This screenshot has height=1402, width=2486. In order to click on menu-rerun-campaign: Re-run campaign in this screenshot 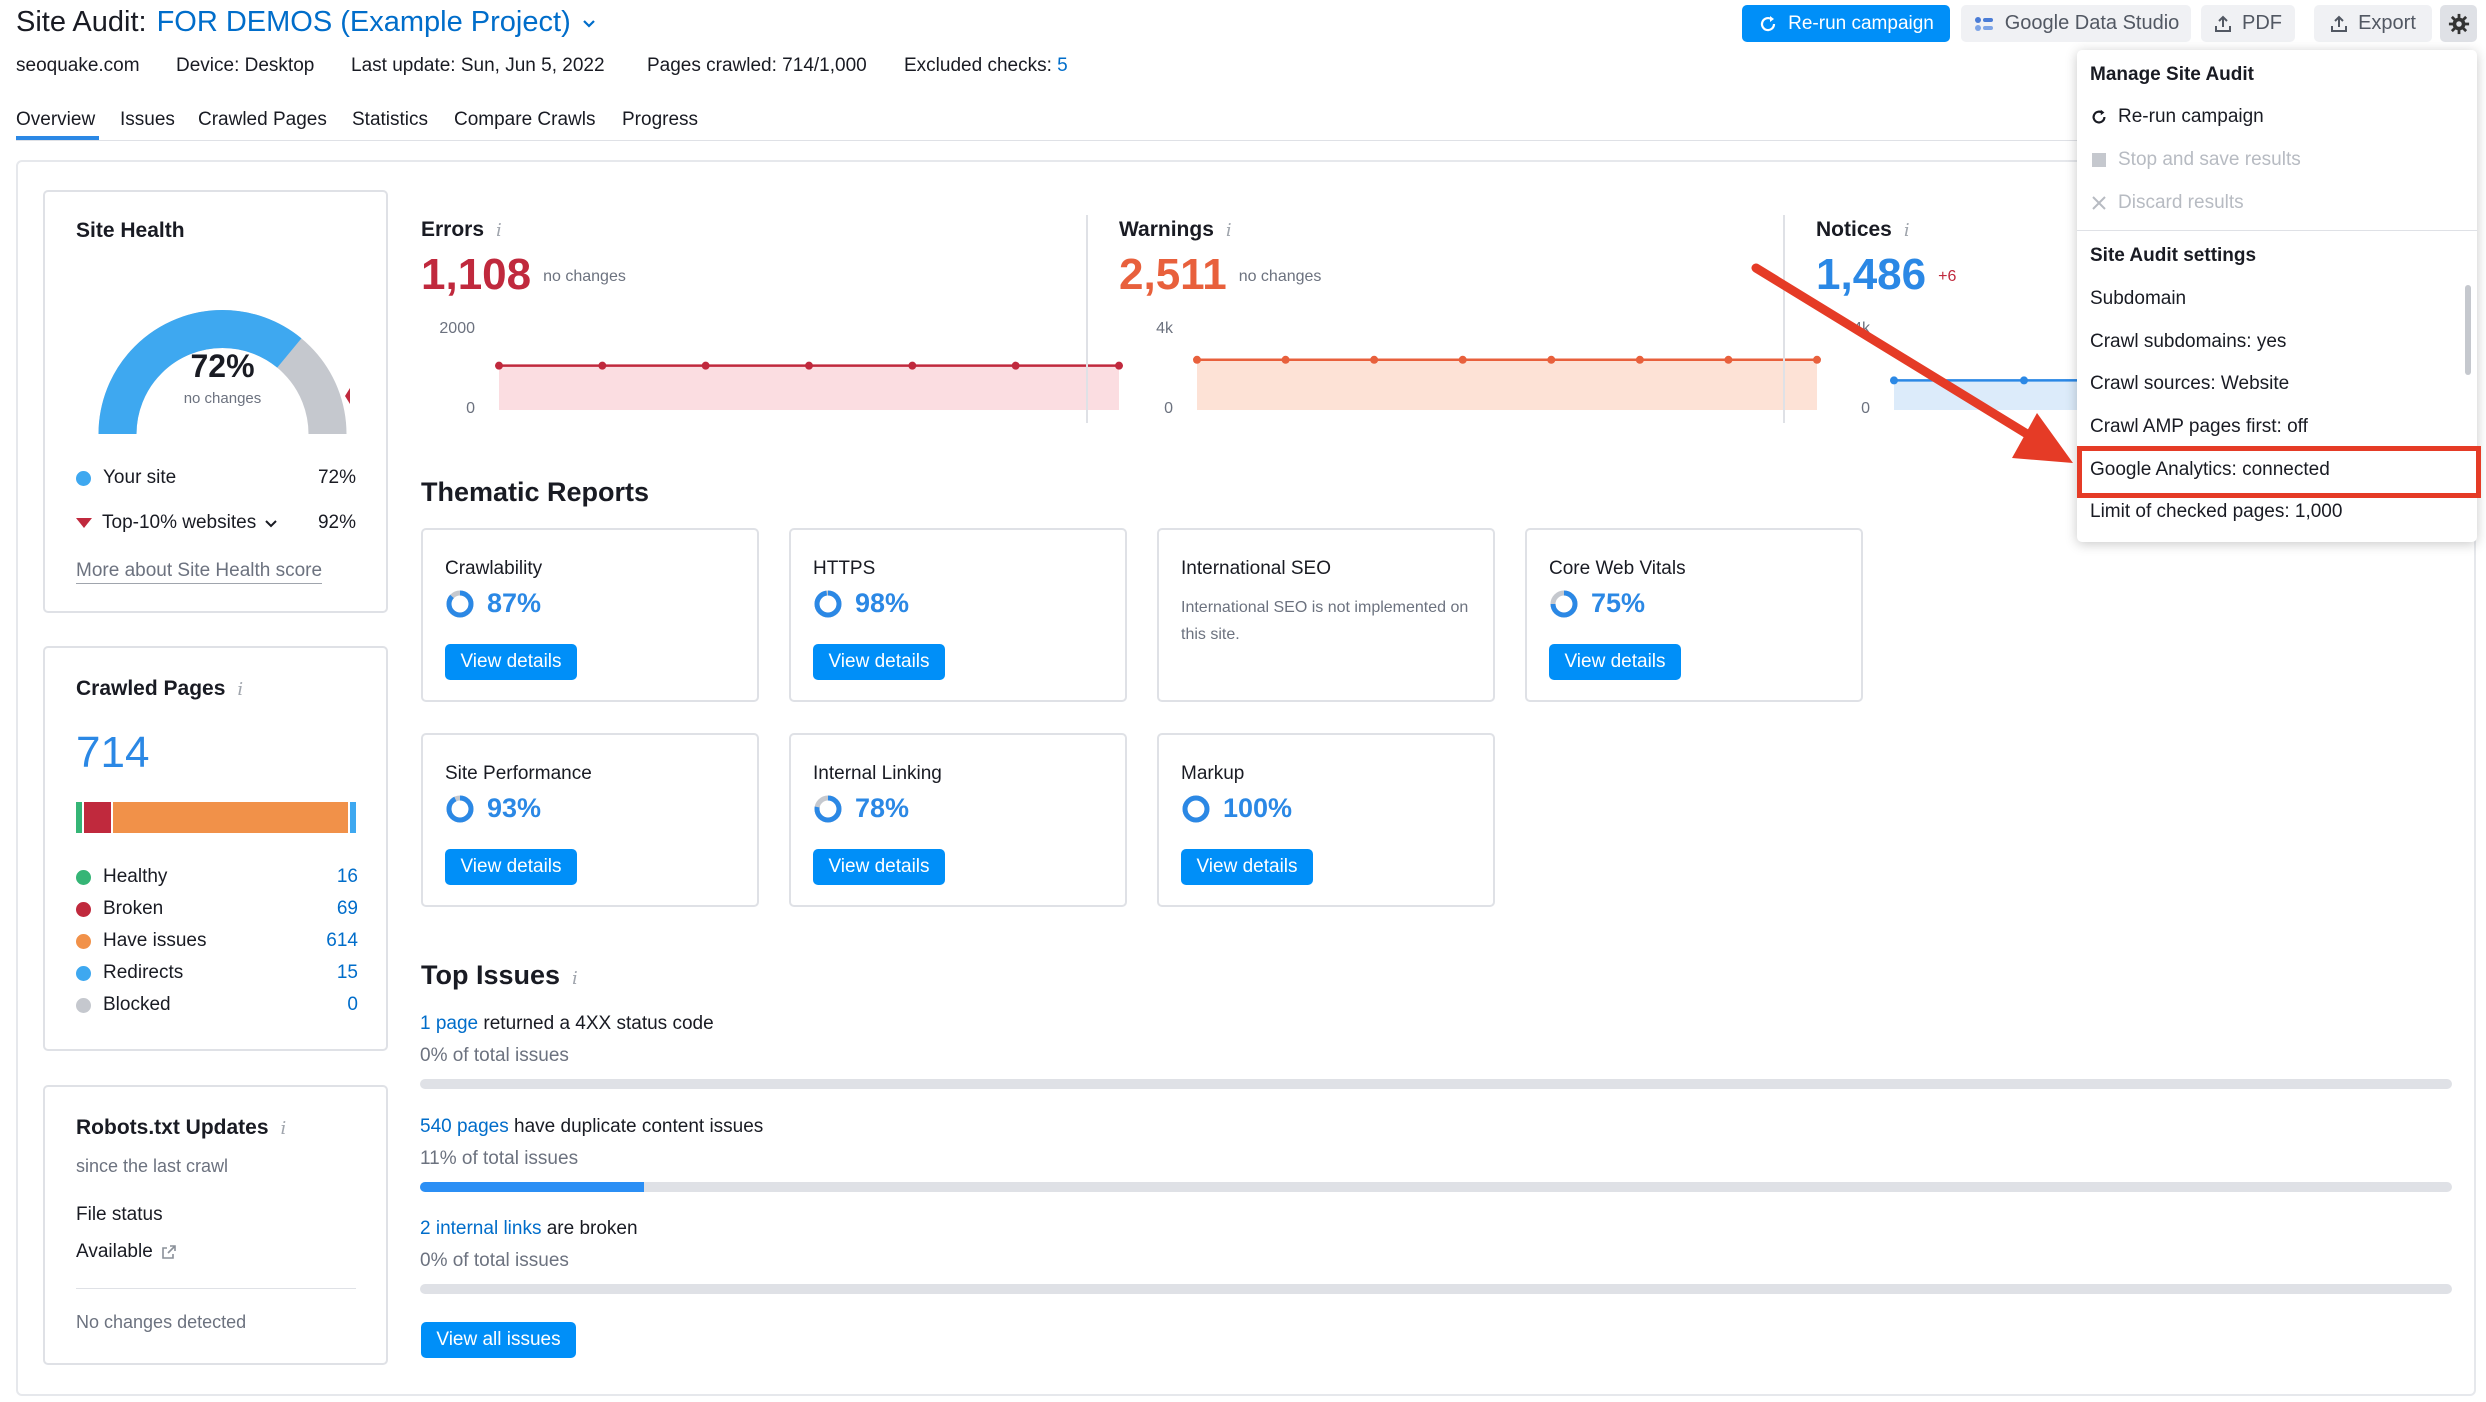, I will do `click(2177, 117)`.